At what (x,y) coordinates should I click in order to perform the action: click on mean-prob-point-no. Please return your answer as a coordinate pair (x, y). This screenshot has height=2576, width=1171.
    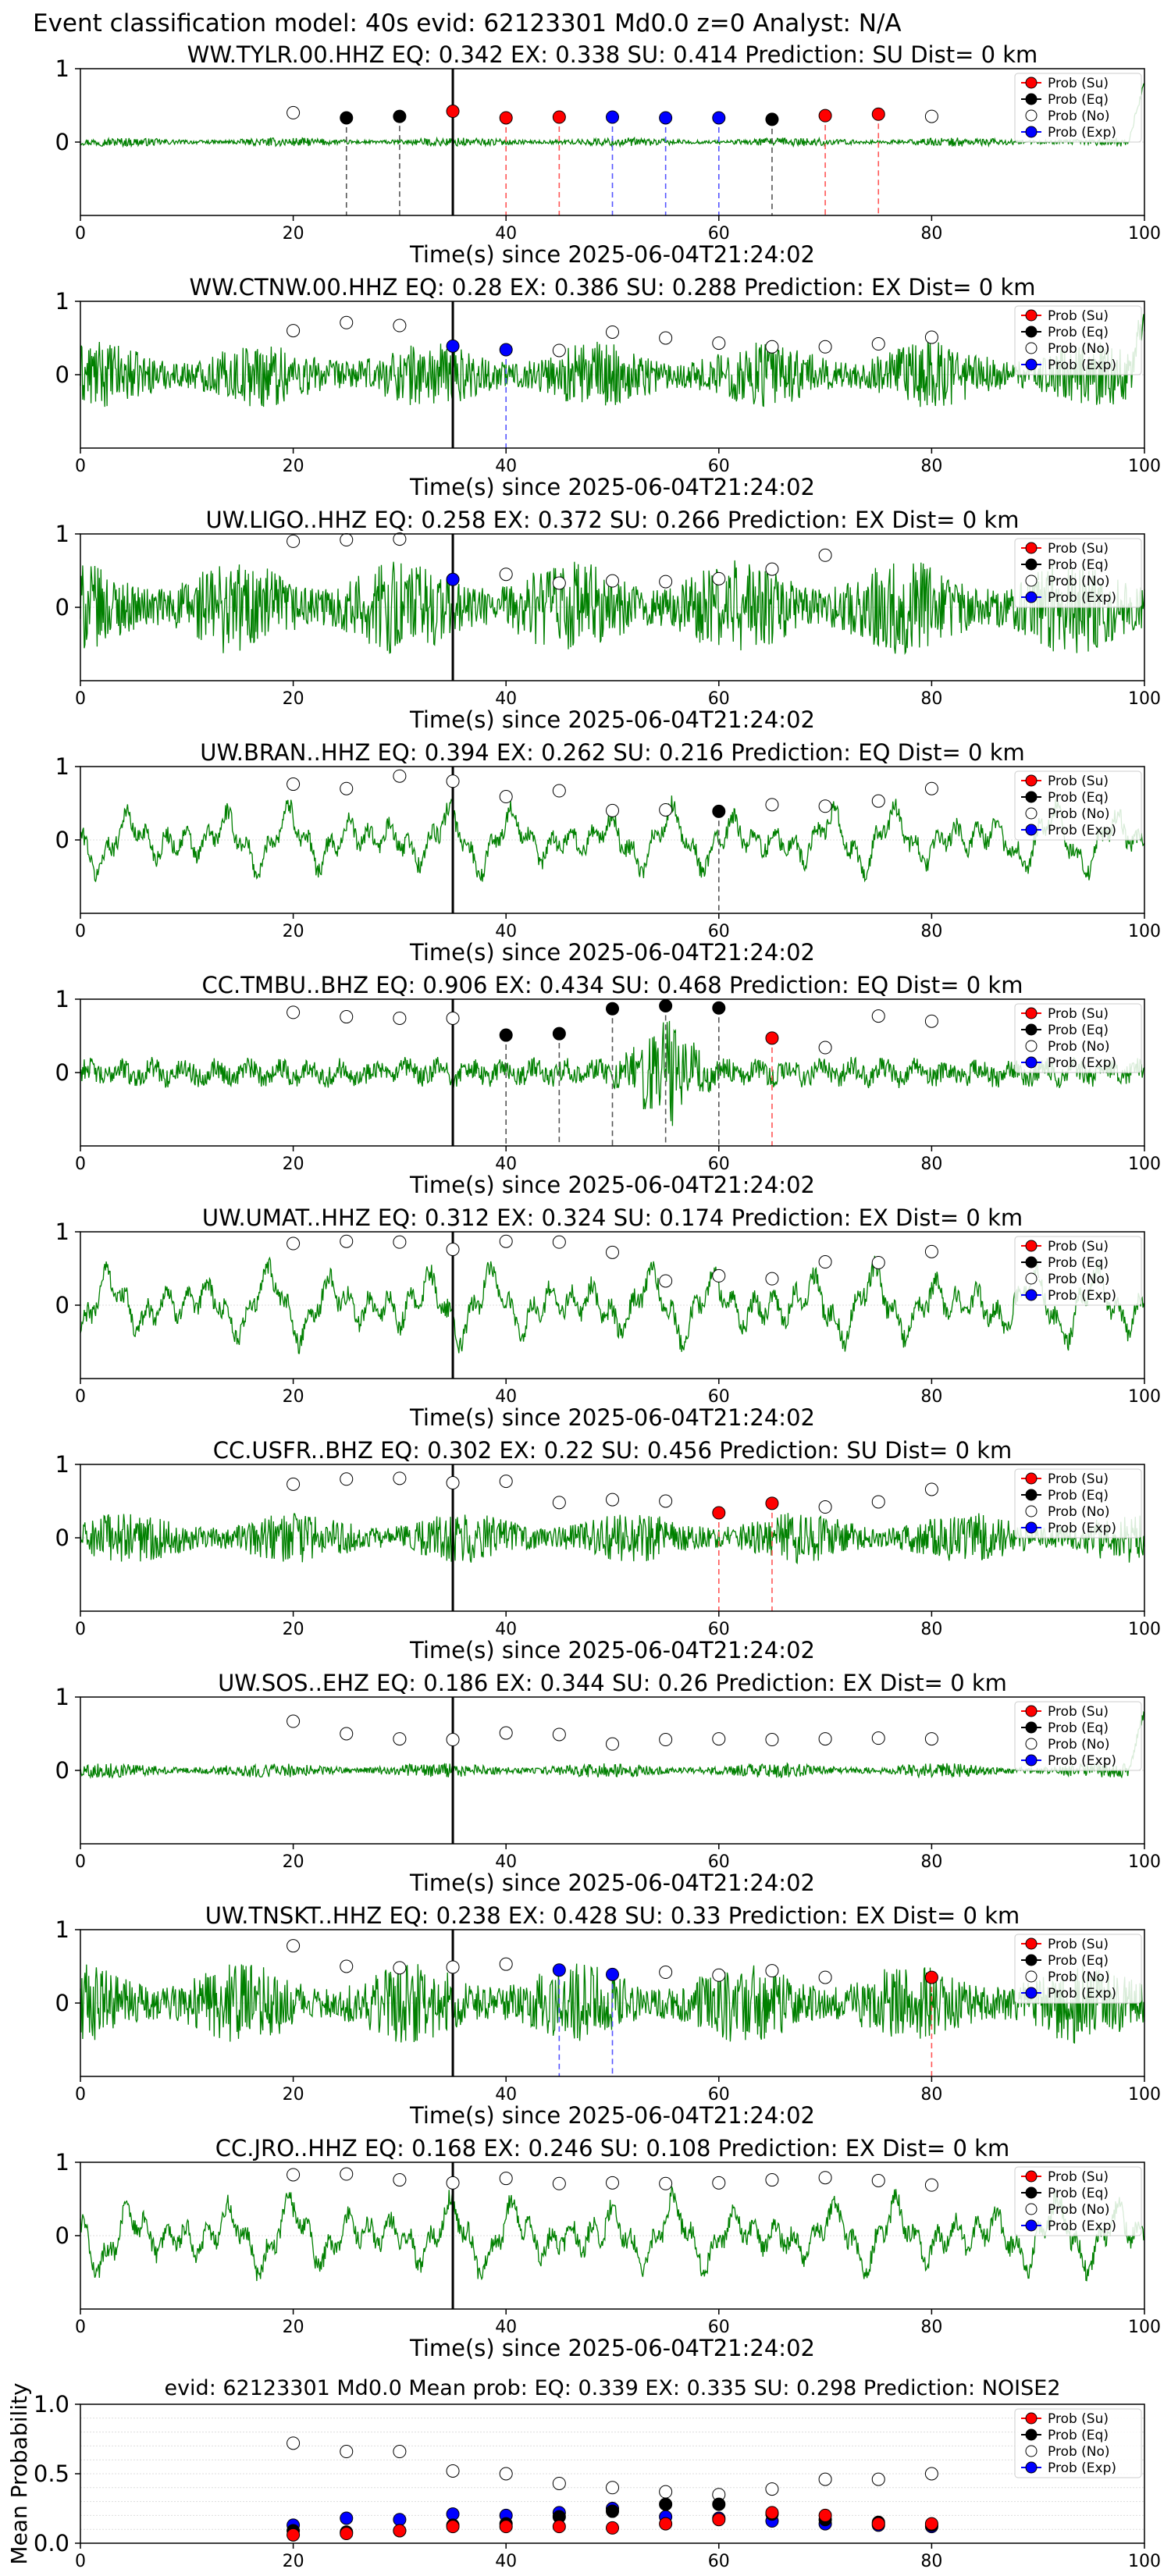
    Looking at the image, I should click on (772, 2489).